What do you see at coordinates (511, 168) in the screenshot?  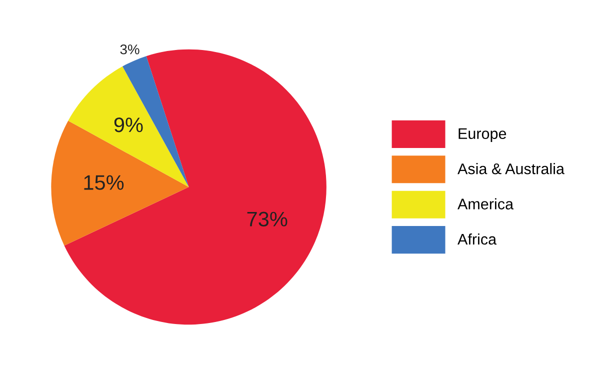 I see `legend-label: Asia & Australia` at bounding box center [511, 168].